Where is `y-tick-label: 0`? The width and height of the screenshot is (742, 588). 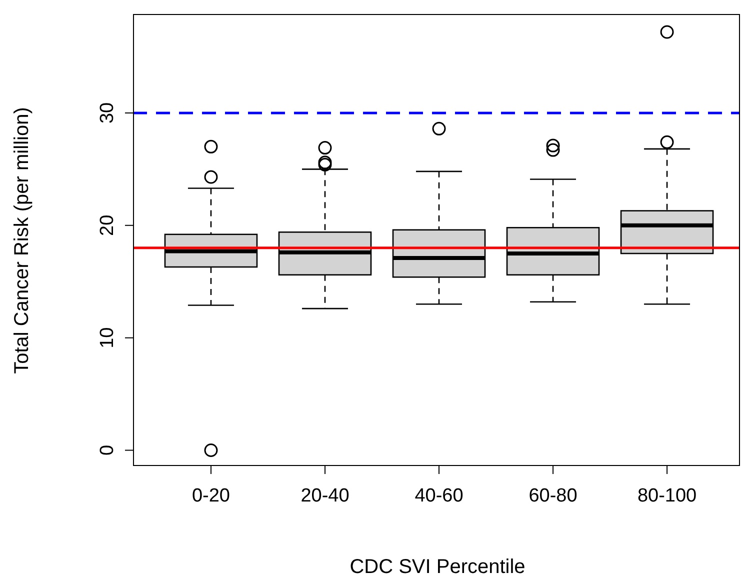 y-tick-label: 0 is located at coordinates (107, 450).